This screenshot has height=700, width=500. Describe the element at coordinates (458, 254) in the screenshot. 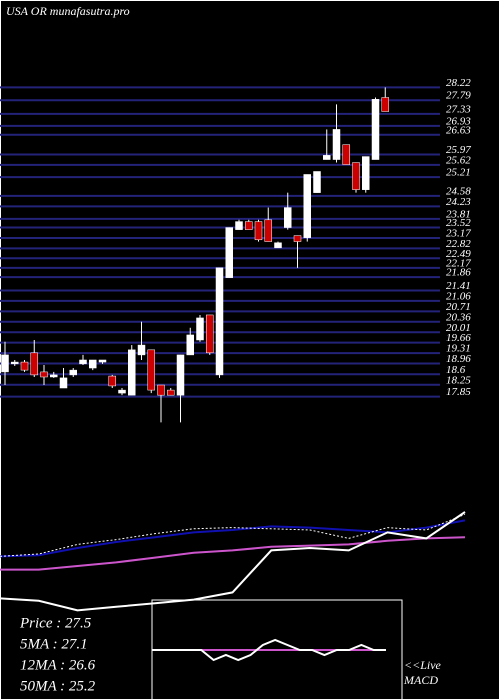

I see `y-tick-label: 22.49` at that location.